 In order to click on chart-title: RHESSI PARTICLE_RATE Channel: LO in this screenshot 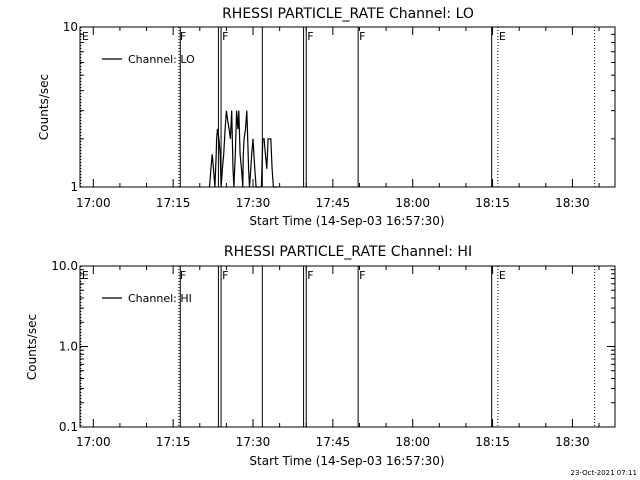, I will do `click(348, 14)`.